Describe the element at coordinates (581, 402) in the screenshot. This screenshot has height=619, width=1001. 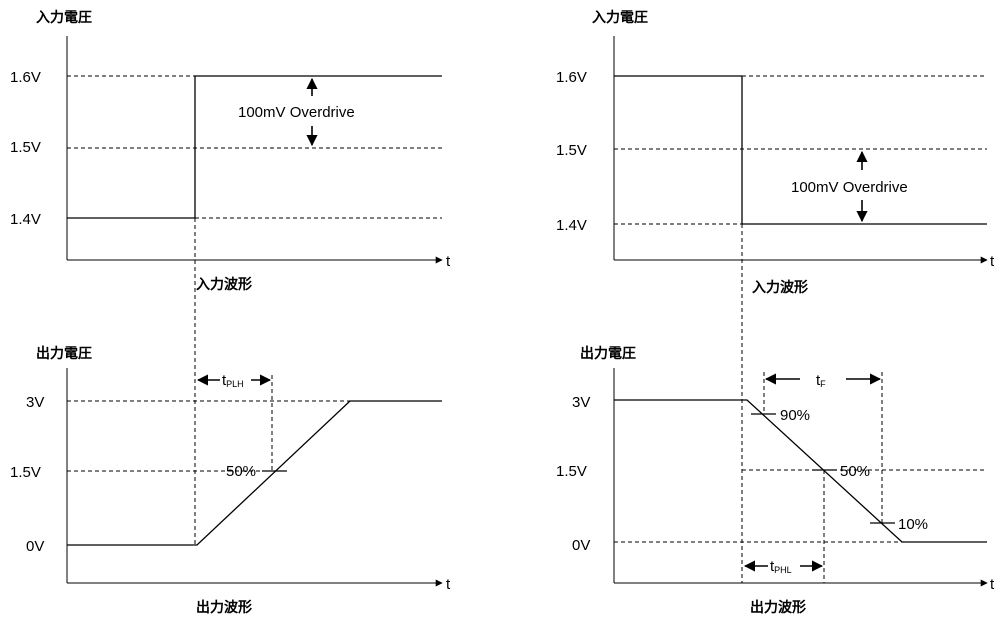
I see `right-tick-3v: 3V` at that location.